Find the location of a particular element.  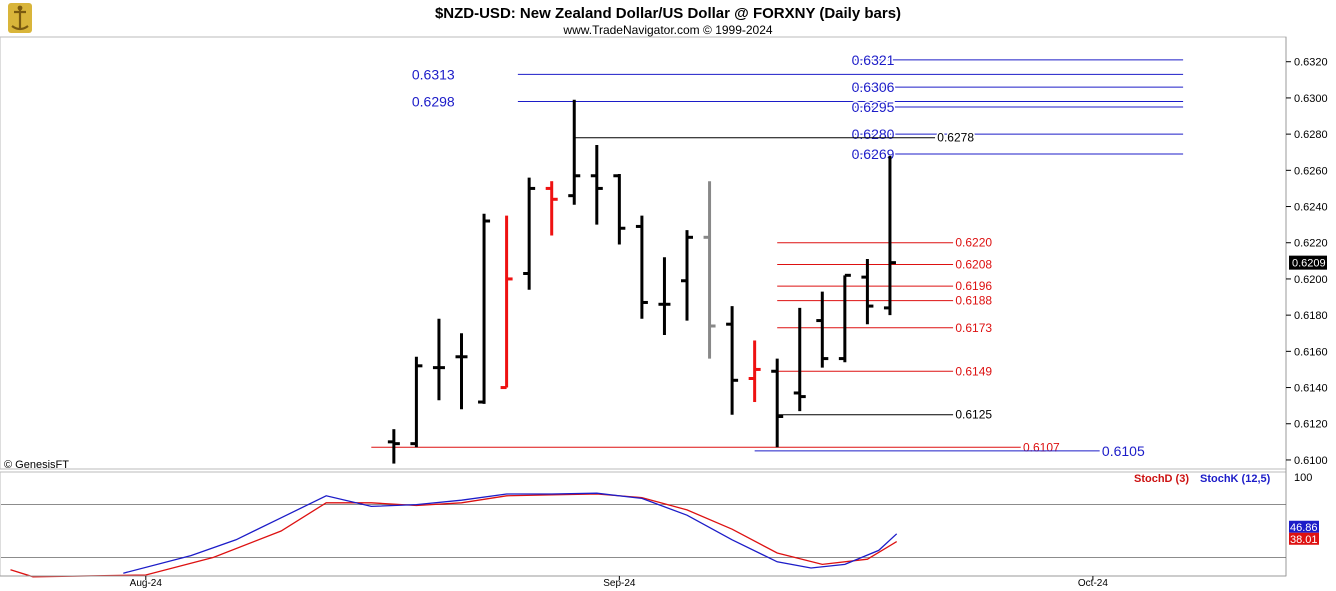

level-label: 0.6196 is located at coordinates (973, 286).